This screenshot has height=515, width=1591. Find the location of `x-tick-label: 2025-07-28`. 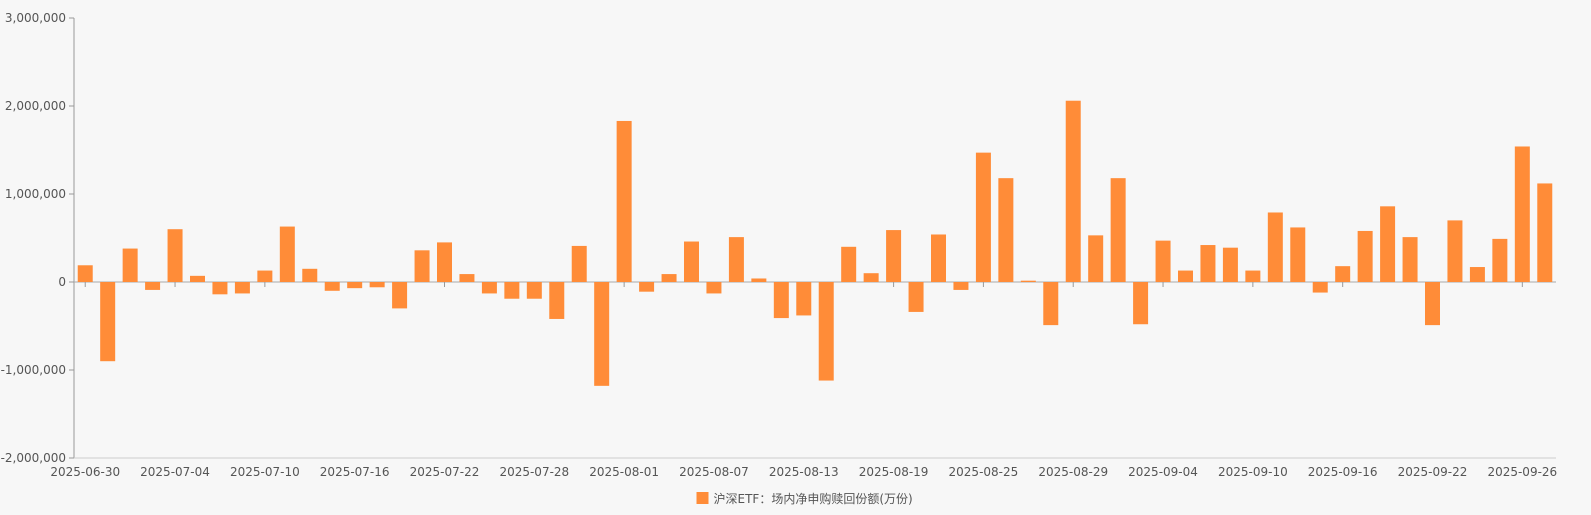

x-tick-label: 2025-07-28 is located at coordinates (534, 472).